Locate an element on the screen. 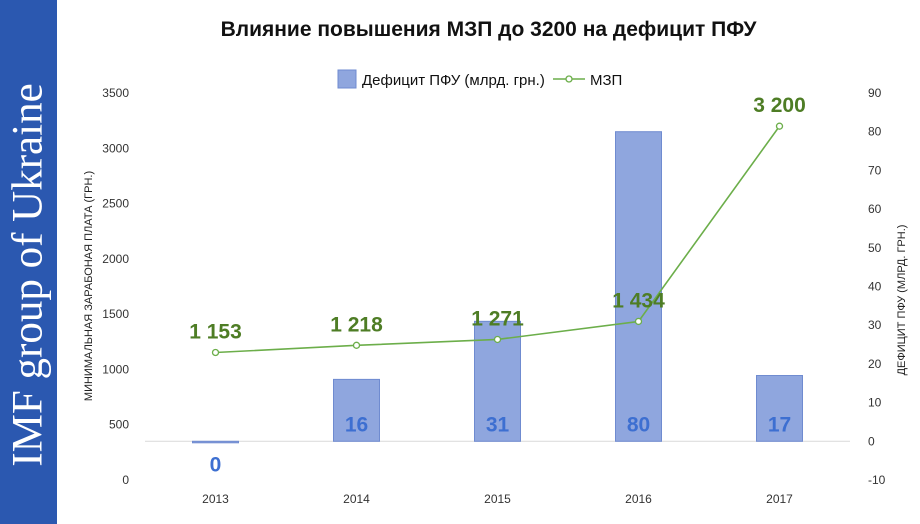 Image resolution: width=920 pixels, height=524 pixels. x-tick-label: 2016 is located at coordinates (638, 499).